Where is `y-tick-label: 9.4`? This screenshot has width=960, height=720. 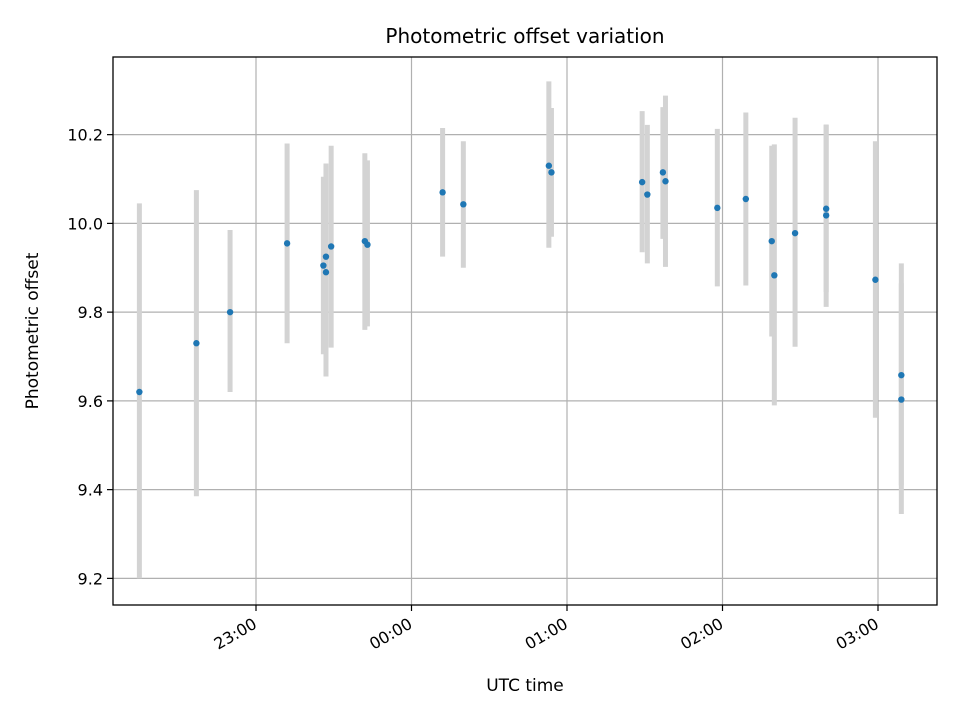 y-tick-label: 9.4 is located at coordinates (90, 490).